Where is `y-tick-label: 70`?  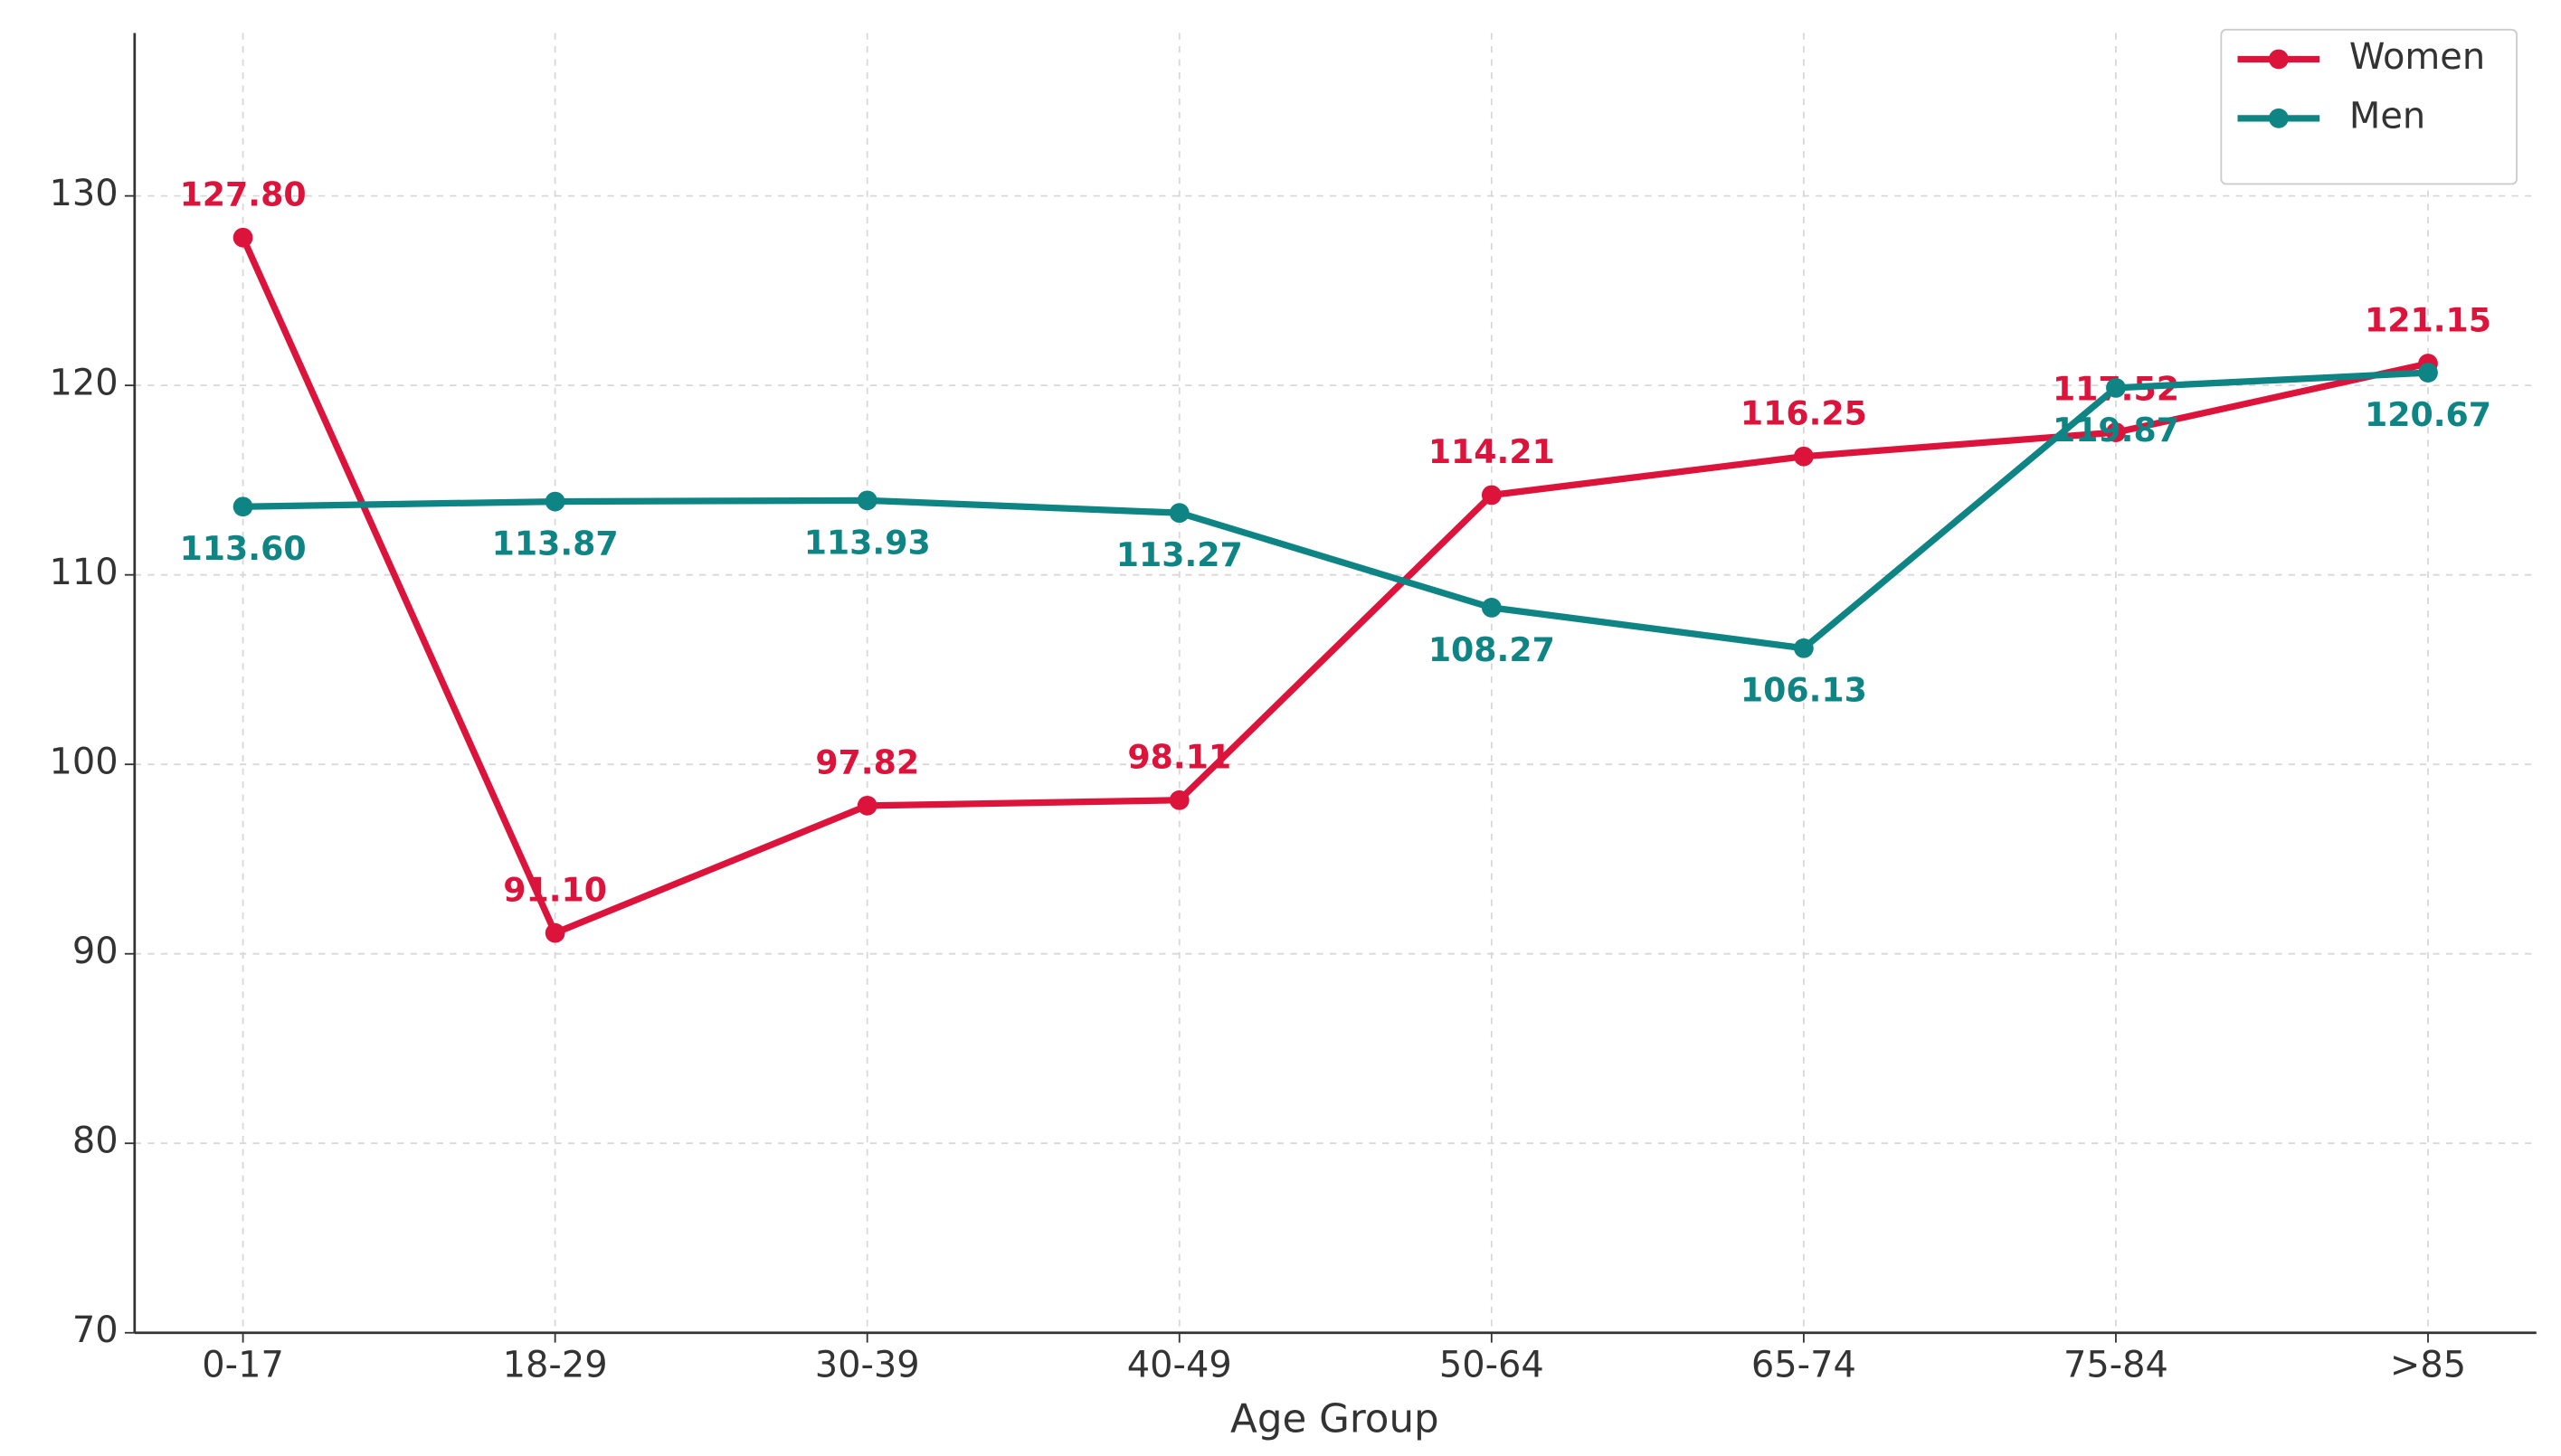 y-tick-label: 70 is located at coordinates (95, 1330).